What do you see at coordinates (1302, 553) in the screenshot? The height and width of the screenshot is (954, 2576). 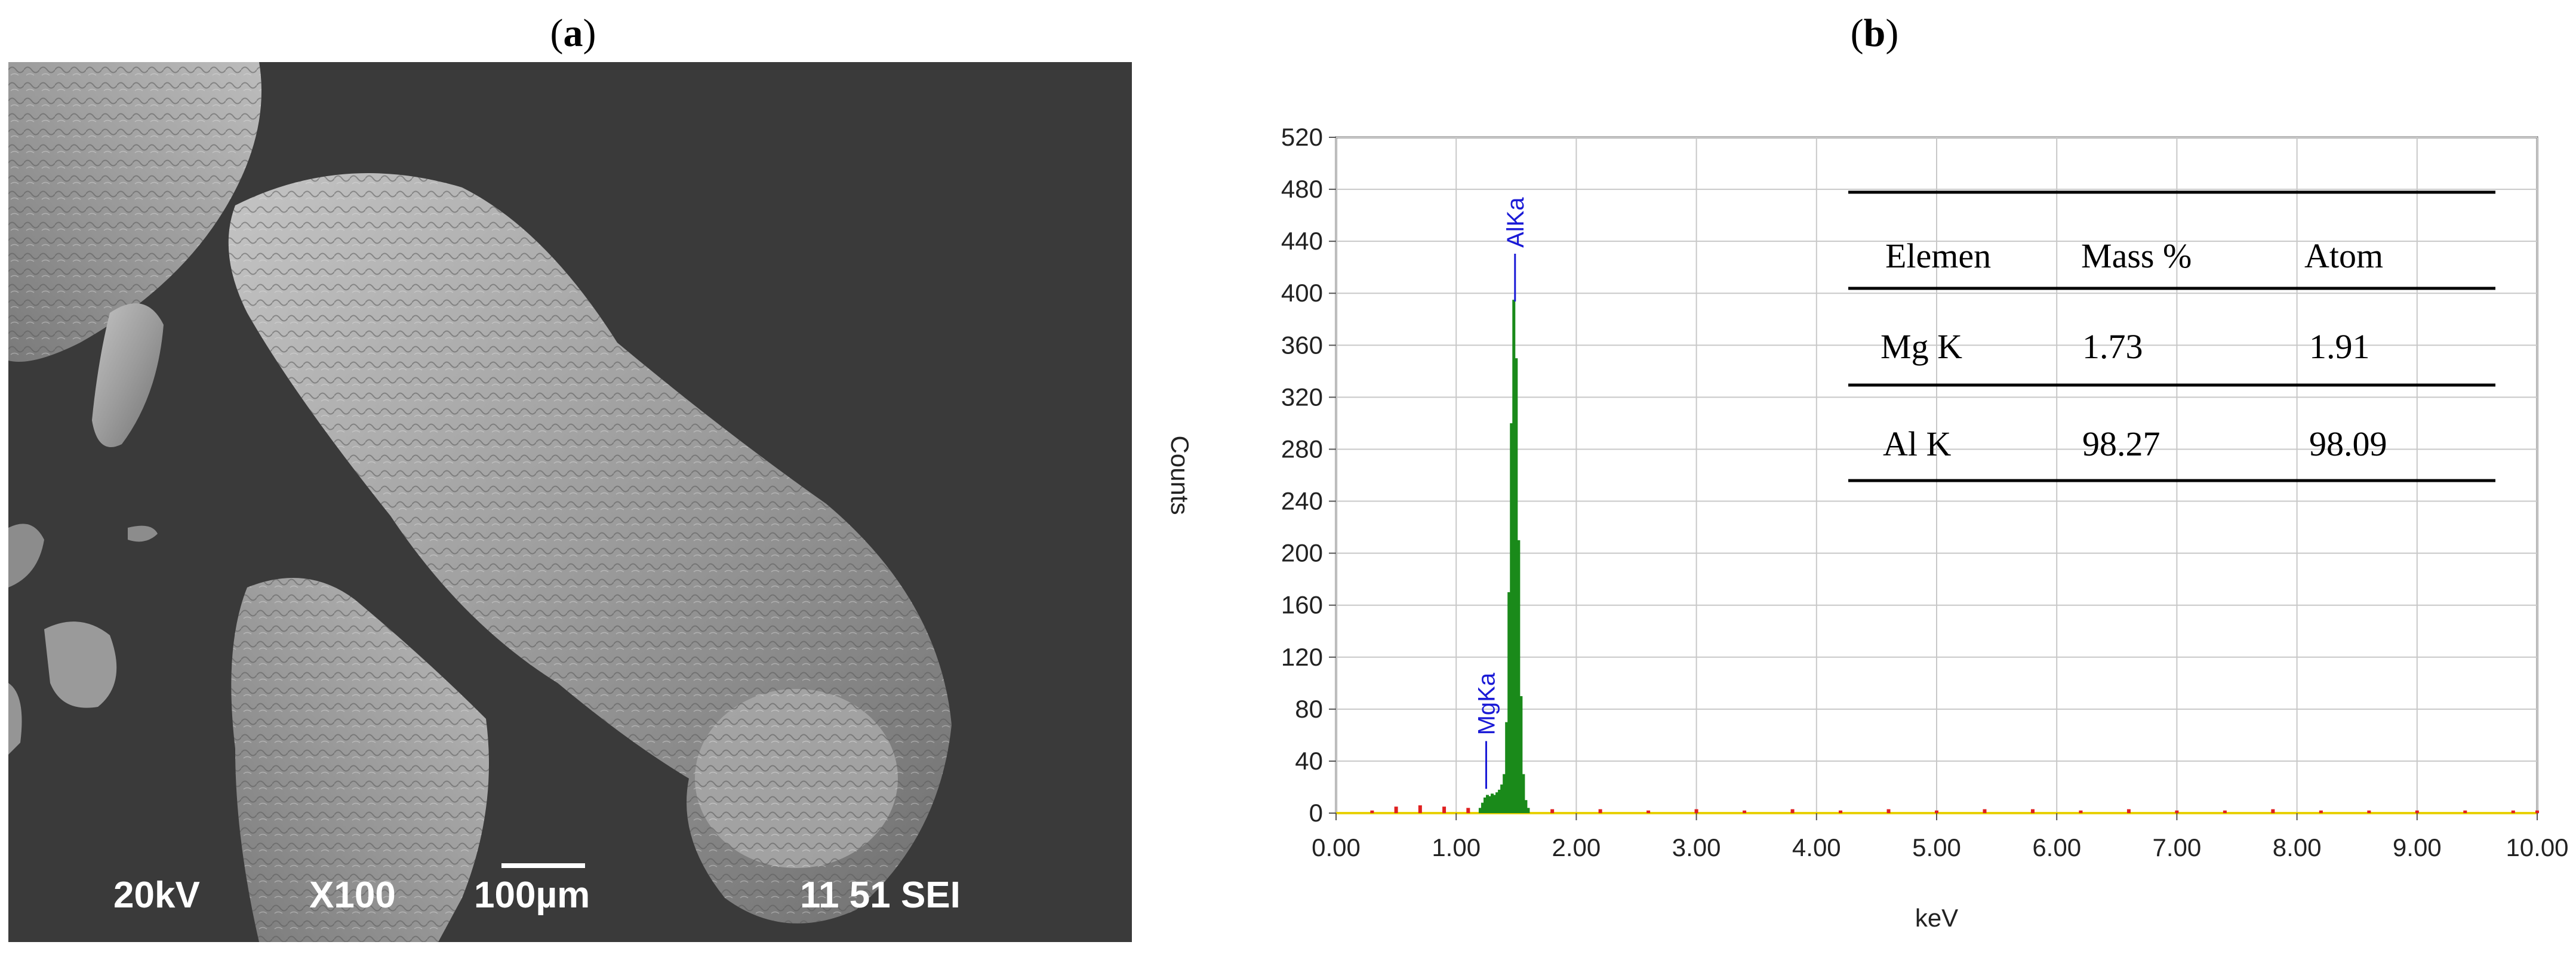 I see `y-tick-label: 200` at bounding box center [1302, 553].